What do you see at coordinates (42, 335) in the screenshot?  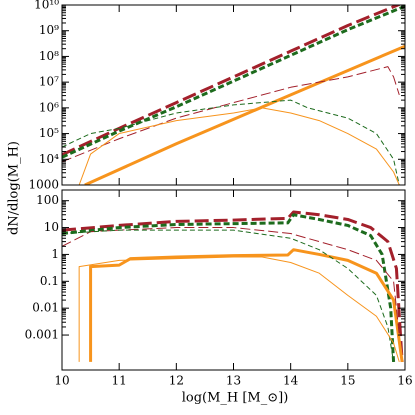 I see `y-tick-label: 0.001` at bounding box center [42, 335].